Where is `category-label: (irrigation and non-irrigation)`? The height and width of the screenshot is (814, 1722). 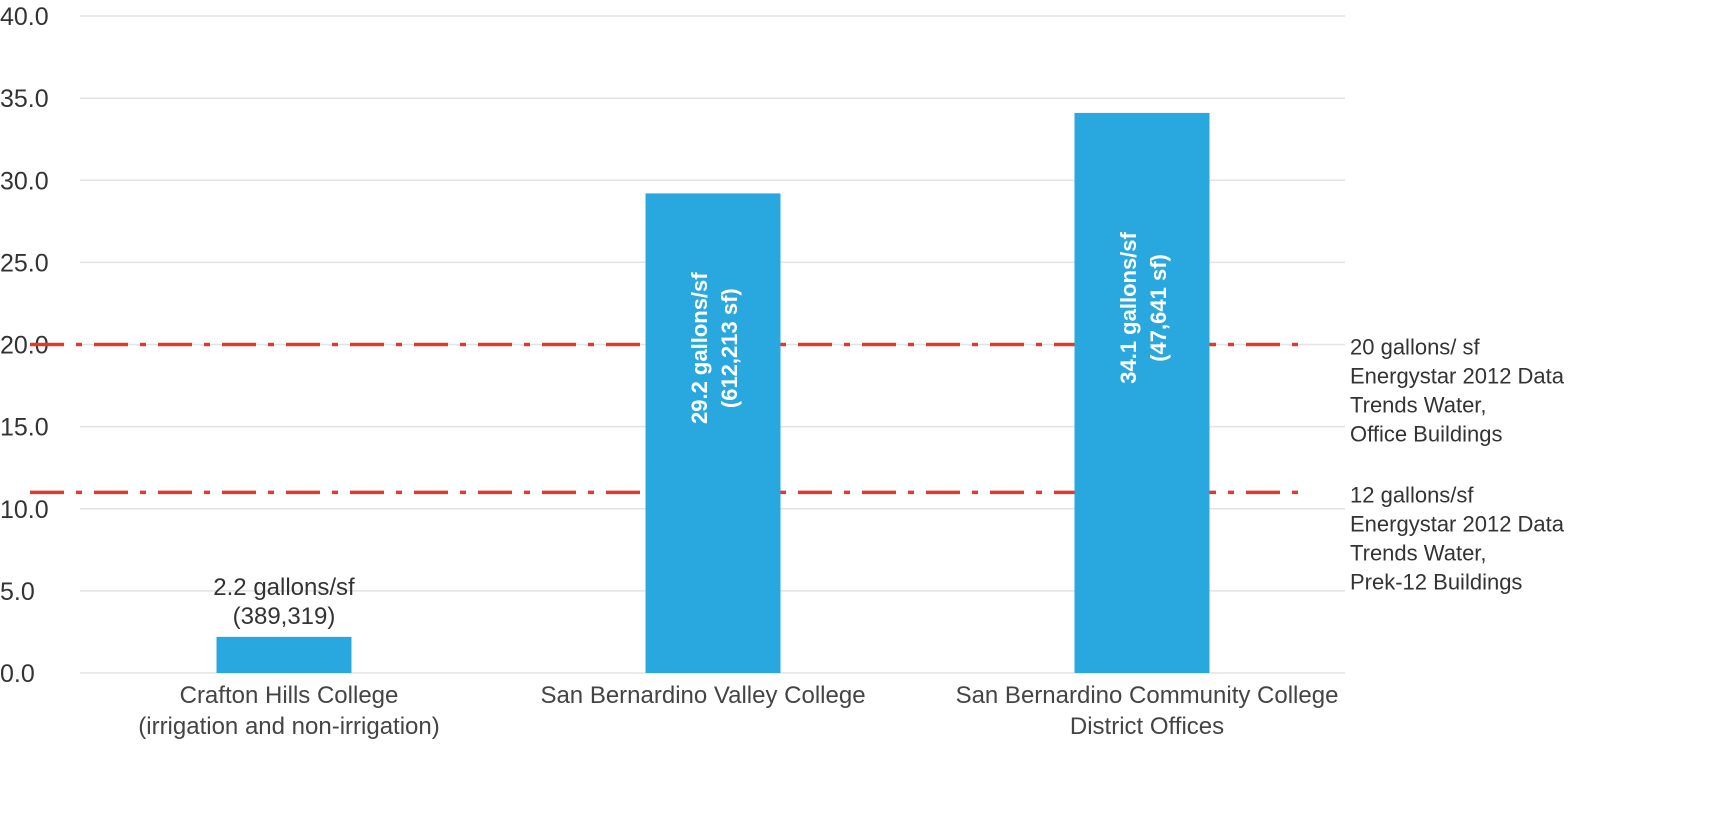
category-label: (irrigation and non-irrigation) is located at coordinates (288, 726).